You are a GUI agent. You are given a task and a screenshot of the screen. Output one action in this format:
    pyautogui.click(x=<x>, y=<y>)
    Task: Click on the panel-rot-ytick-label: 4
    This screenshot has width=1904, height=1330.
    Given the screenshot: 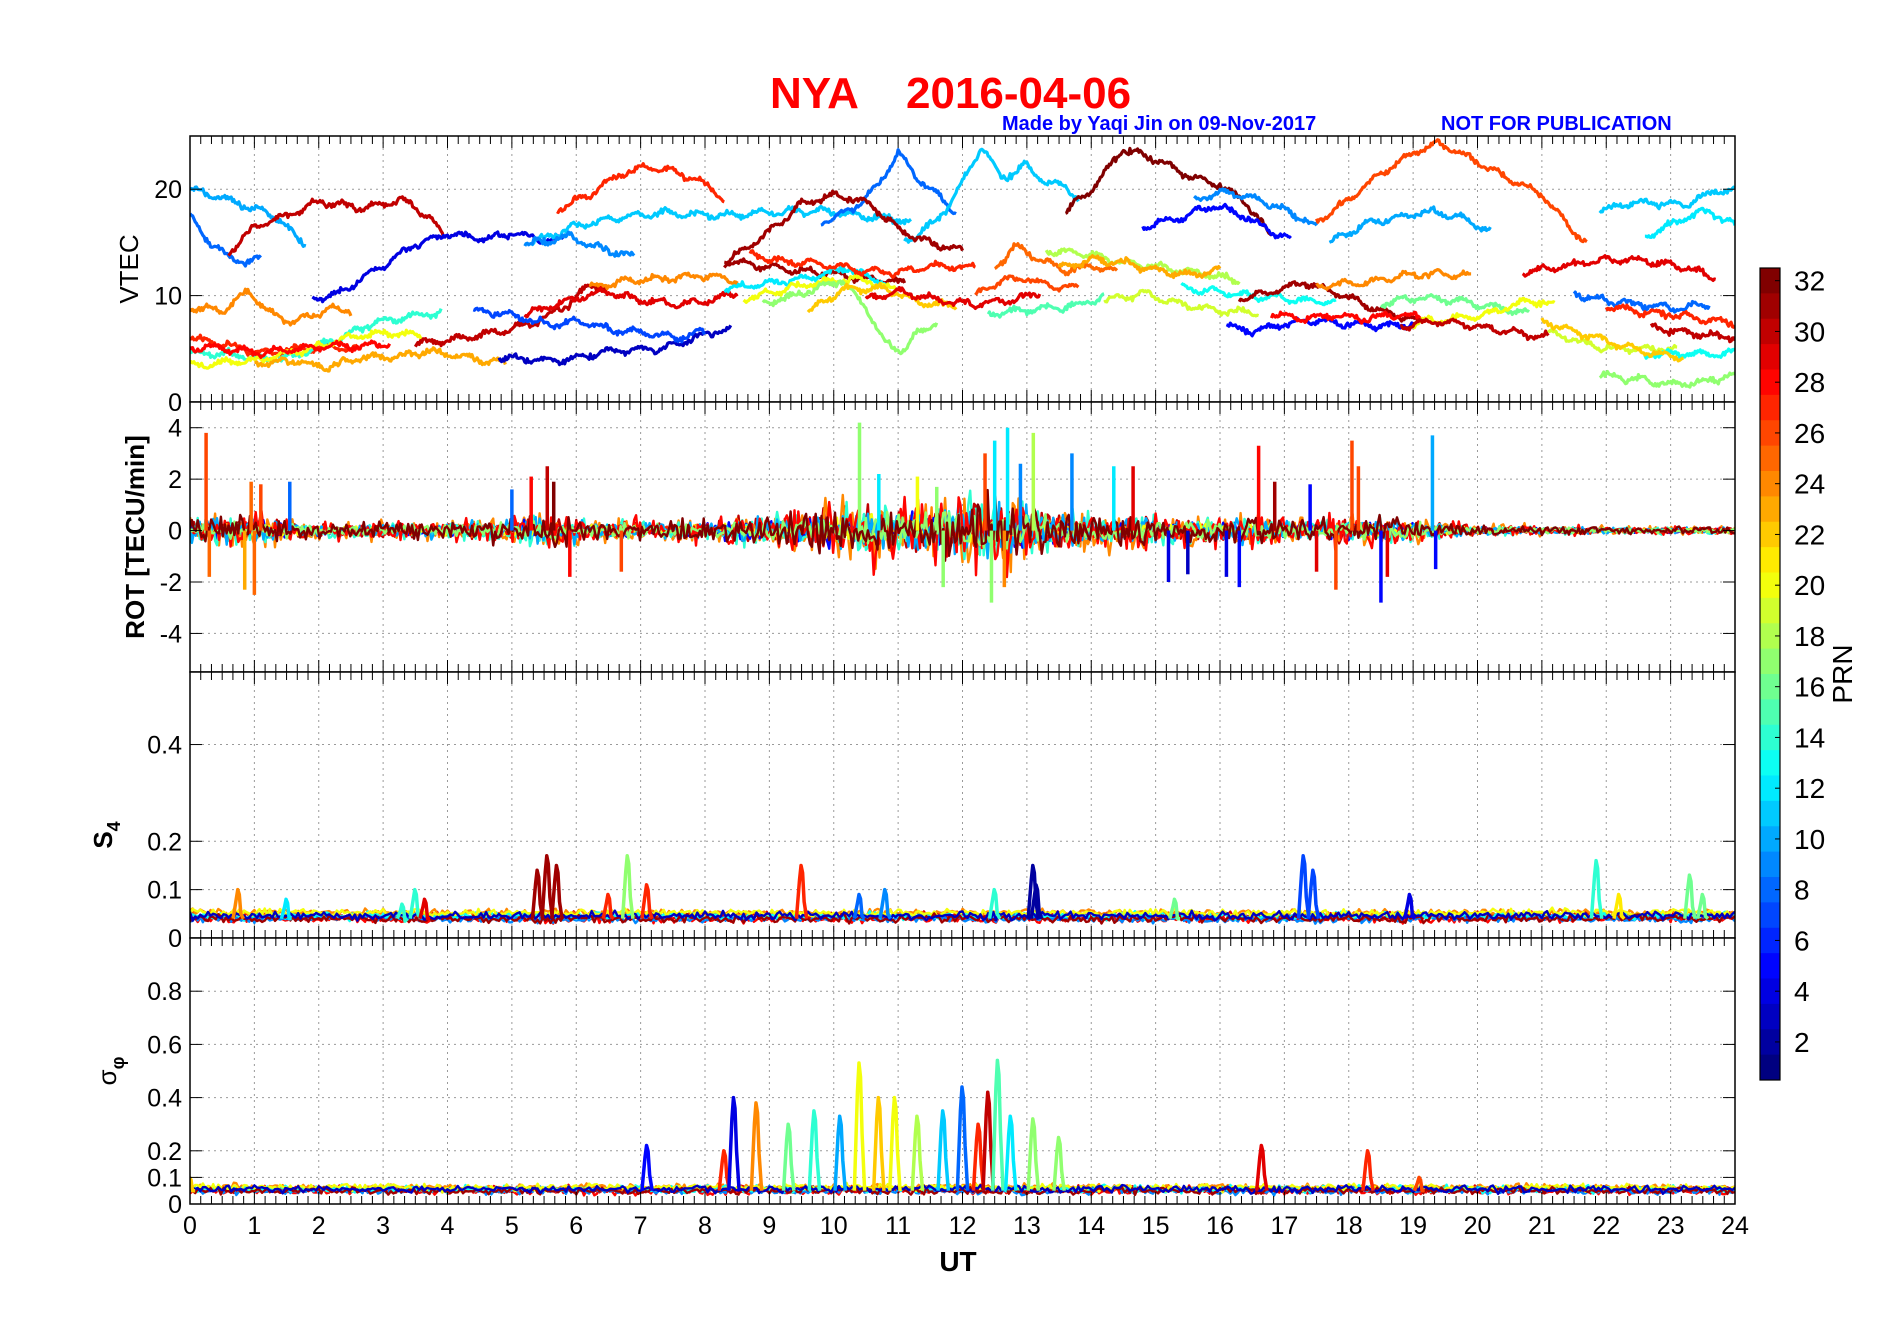 What is the action you would take?
    pyautogui.click(x=175, y=429)
    